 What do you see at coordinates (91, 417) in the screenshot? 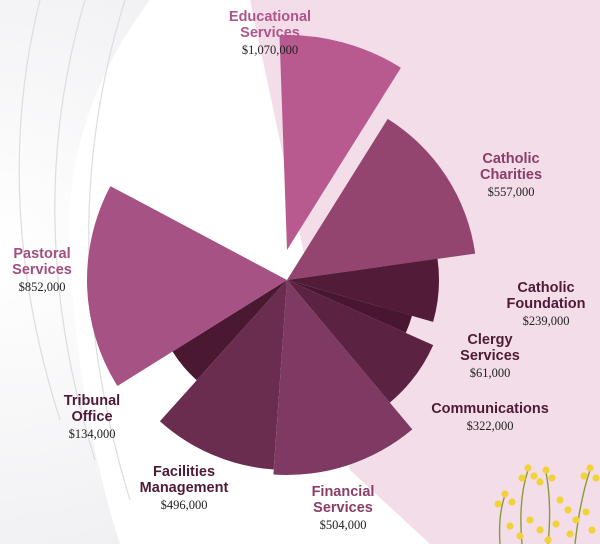
I see `slice-name-tribunal-office: Office` at bounding box center [91, 417].